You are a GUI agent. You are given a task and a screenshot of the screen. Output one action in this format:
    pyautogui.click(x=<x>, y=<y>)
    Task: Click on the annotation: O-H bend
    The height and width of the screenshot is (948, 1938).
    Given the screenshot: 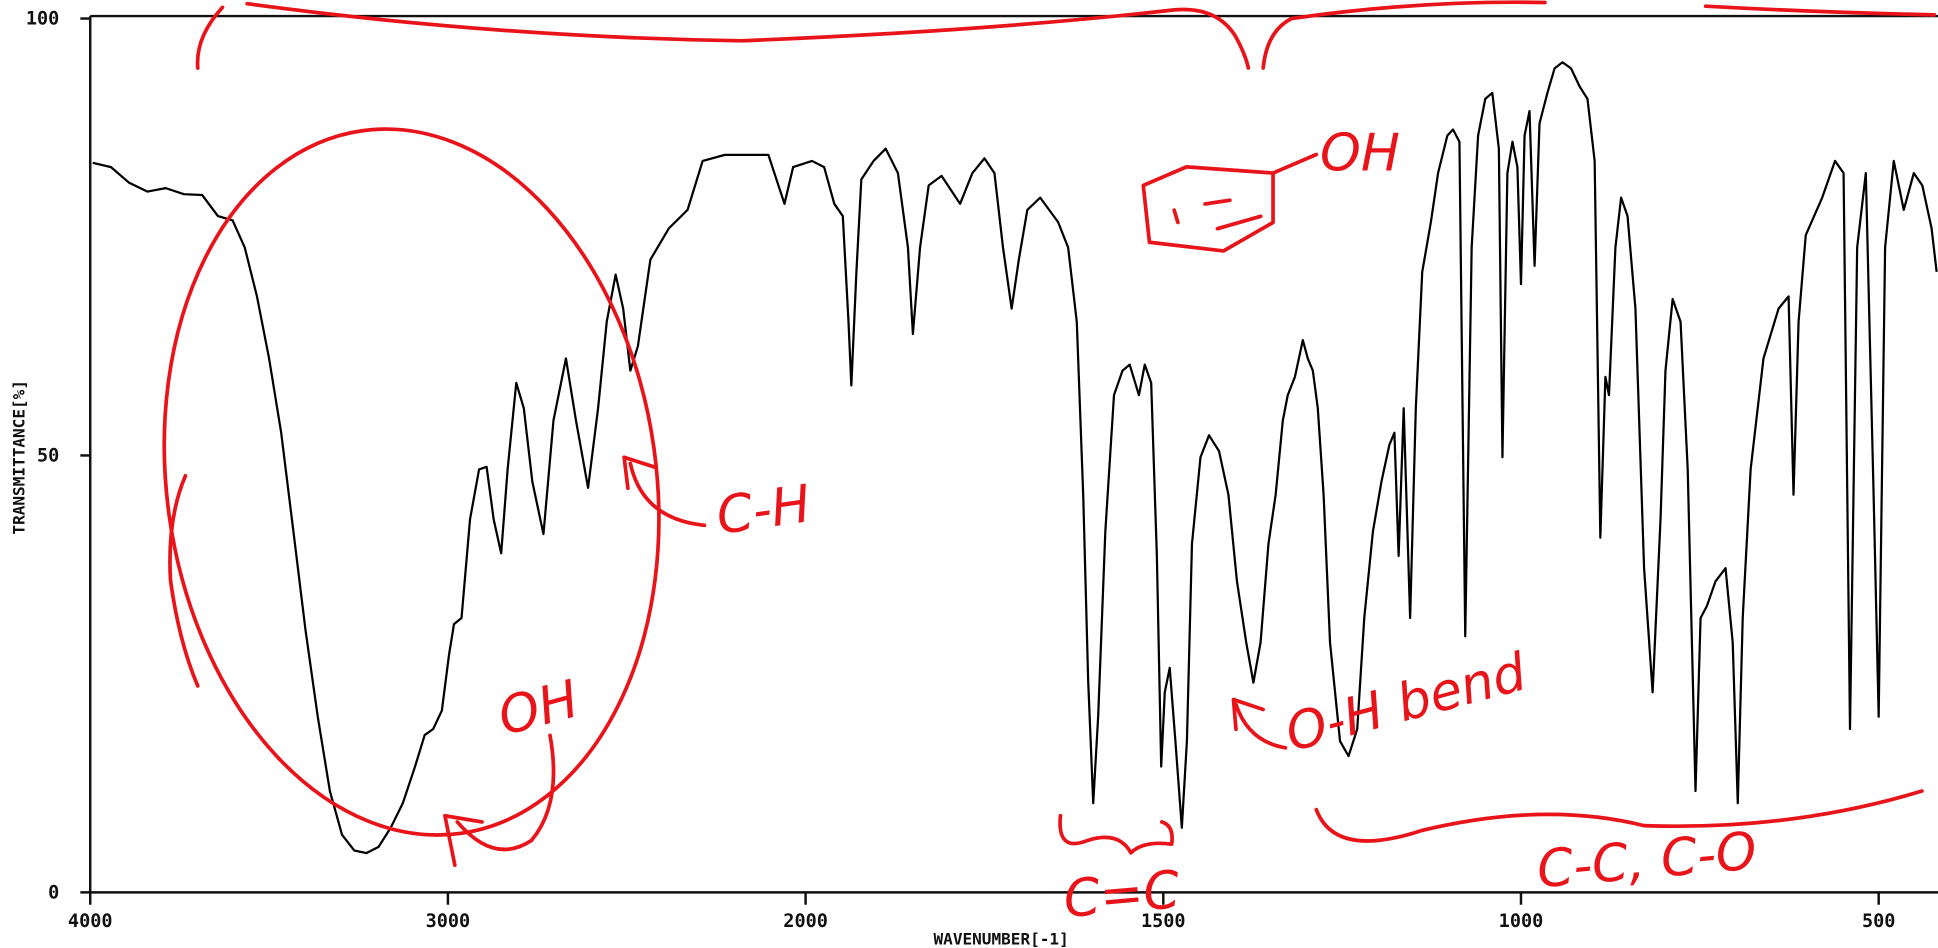 What is the action you would take?
    pyautogui.click(x=1406, y=703)
    